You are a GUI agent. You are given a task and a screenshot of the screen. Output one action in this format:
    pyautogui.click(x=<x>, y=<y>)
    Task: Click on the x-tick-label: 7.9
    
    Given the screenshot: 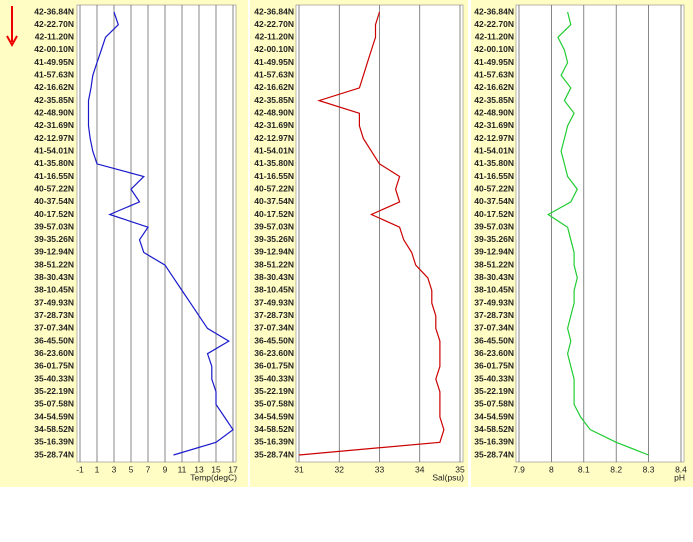 What is the action you would take?
    pyautogui.click(x=519, y=469)
    